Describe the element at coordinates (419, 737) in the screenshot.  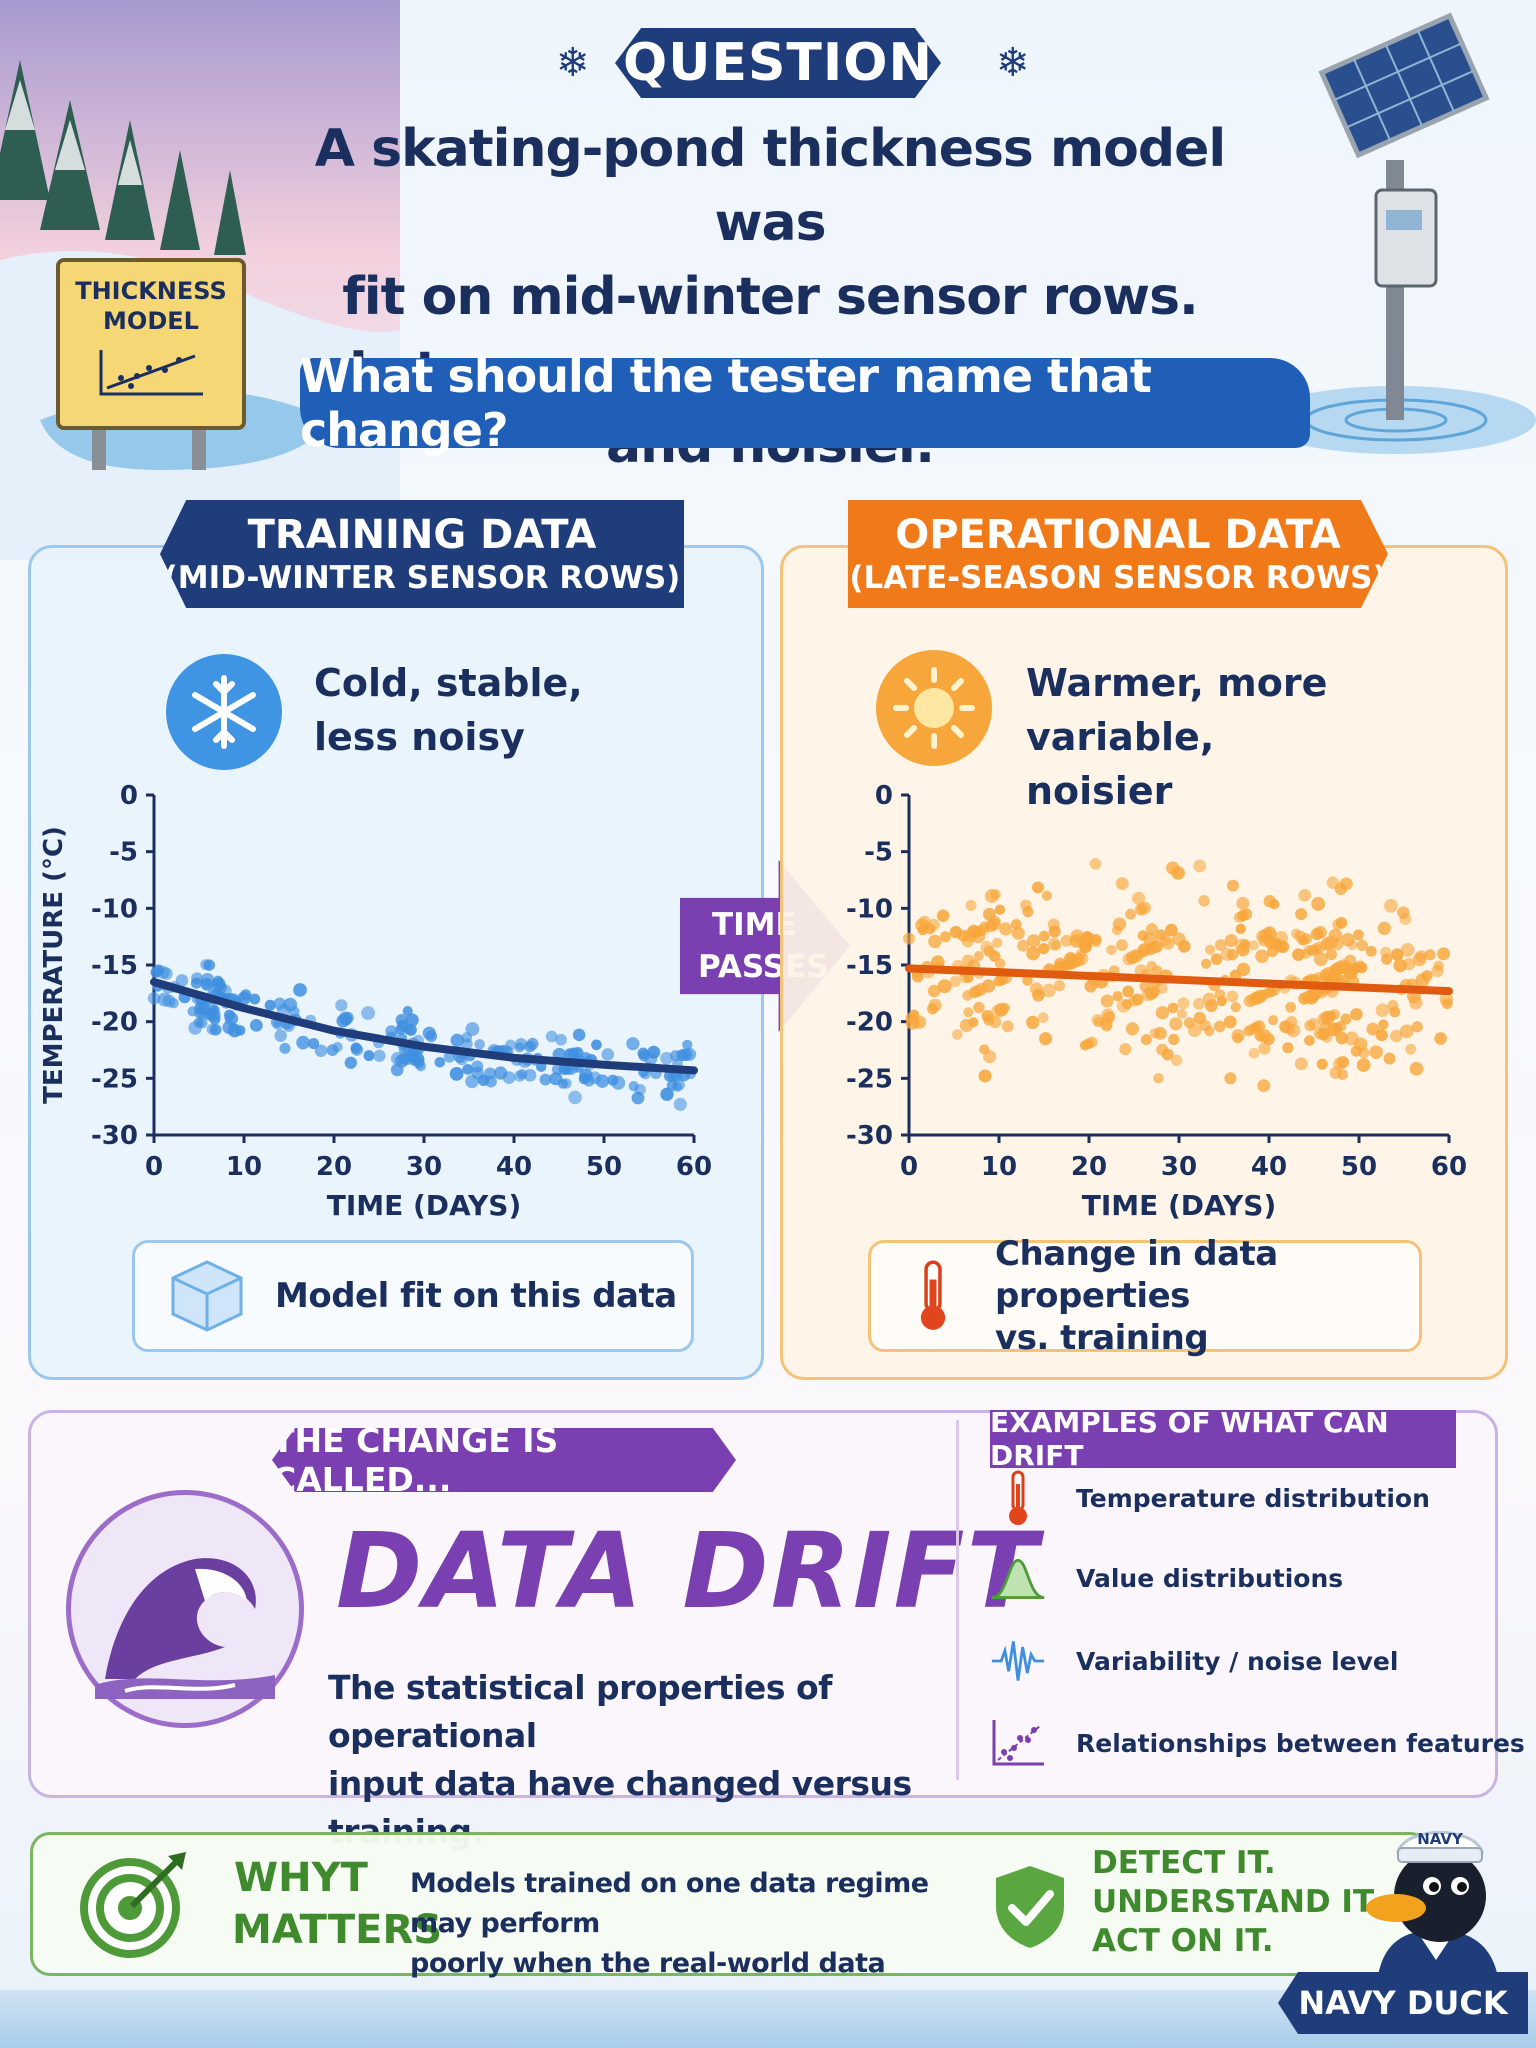
I see `training-desc-line-2: less noisy` at that location.